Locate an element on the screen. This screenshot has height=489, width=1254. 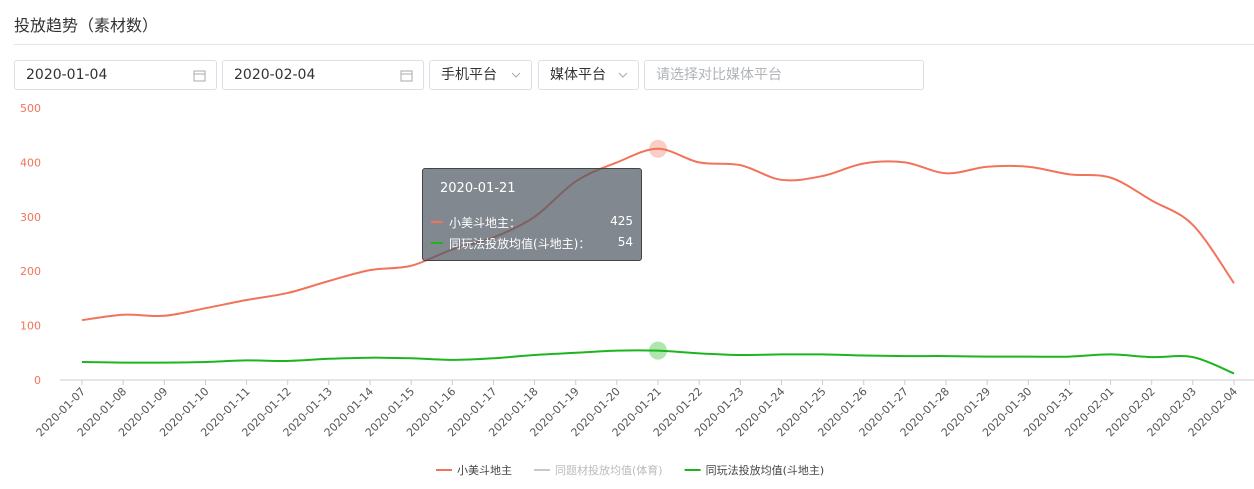
y-tick-label: 500 is located at coordinates (30, 108).